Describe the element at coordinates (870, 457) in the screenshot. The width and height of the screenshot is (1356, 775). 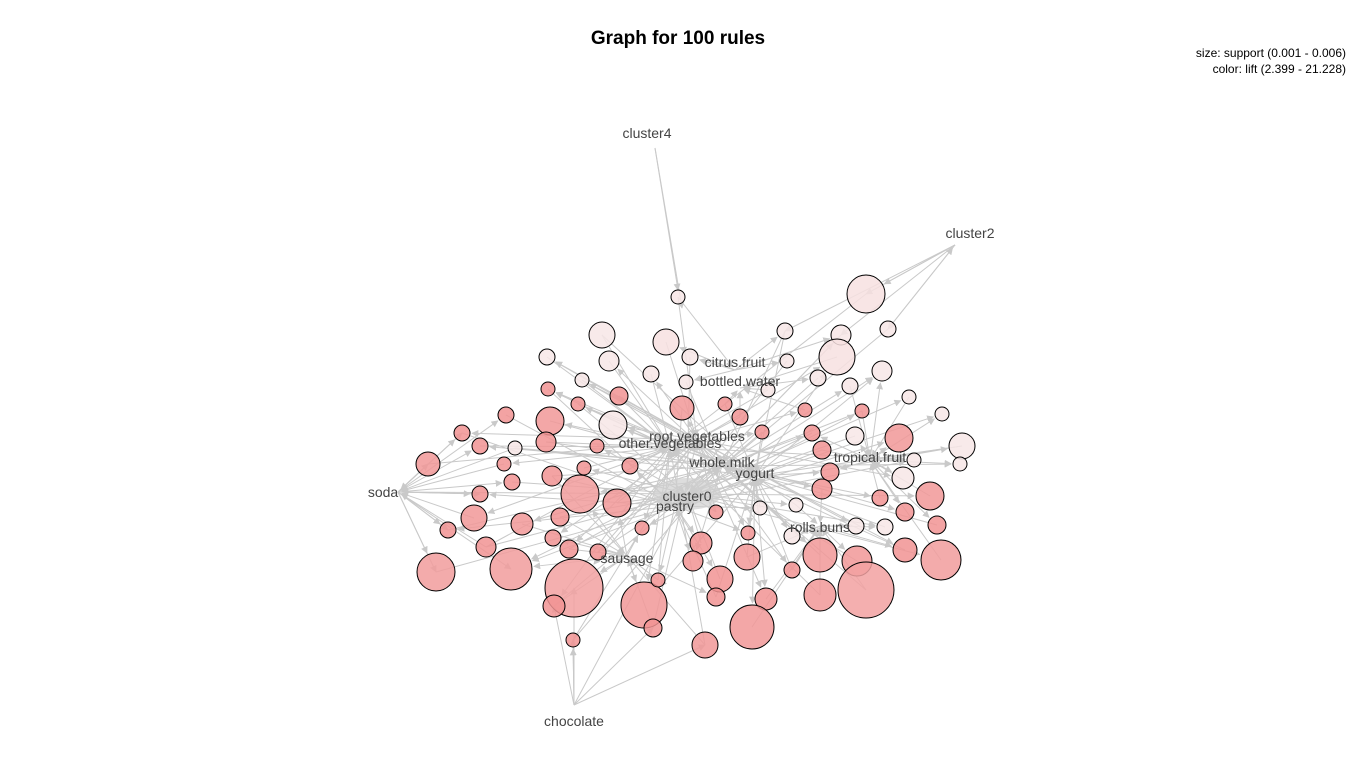
I see `item-label: tropical.fruit` at that location.